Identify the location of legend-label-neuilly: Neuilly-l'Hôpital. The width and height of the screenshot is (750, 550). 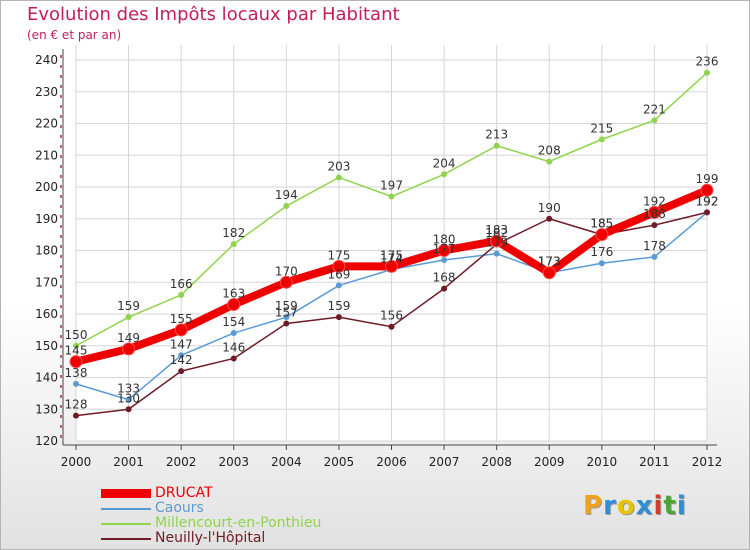
(210, 538).